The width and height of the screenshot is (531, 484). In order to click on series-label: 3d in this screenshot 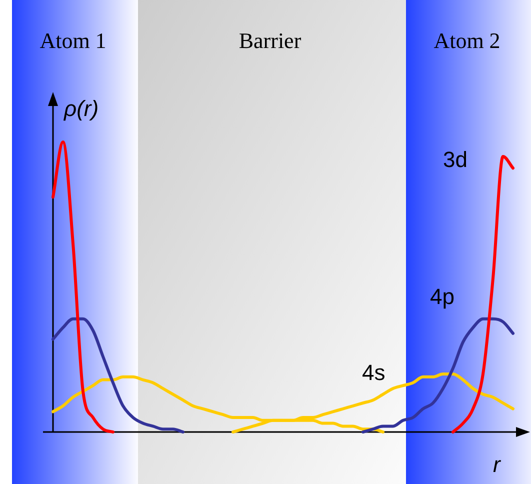, I will do `click(455, 160)`.